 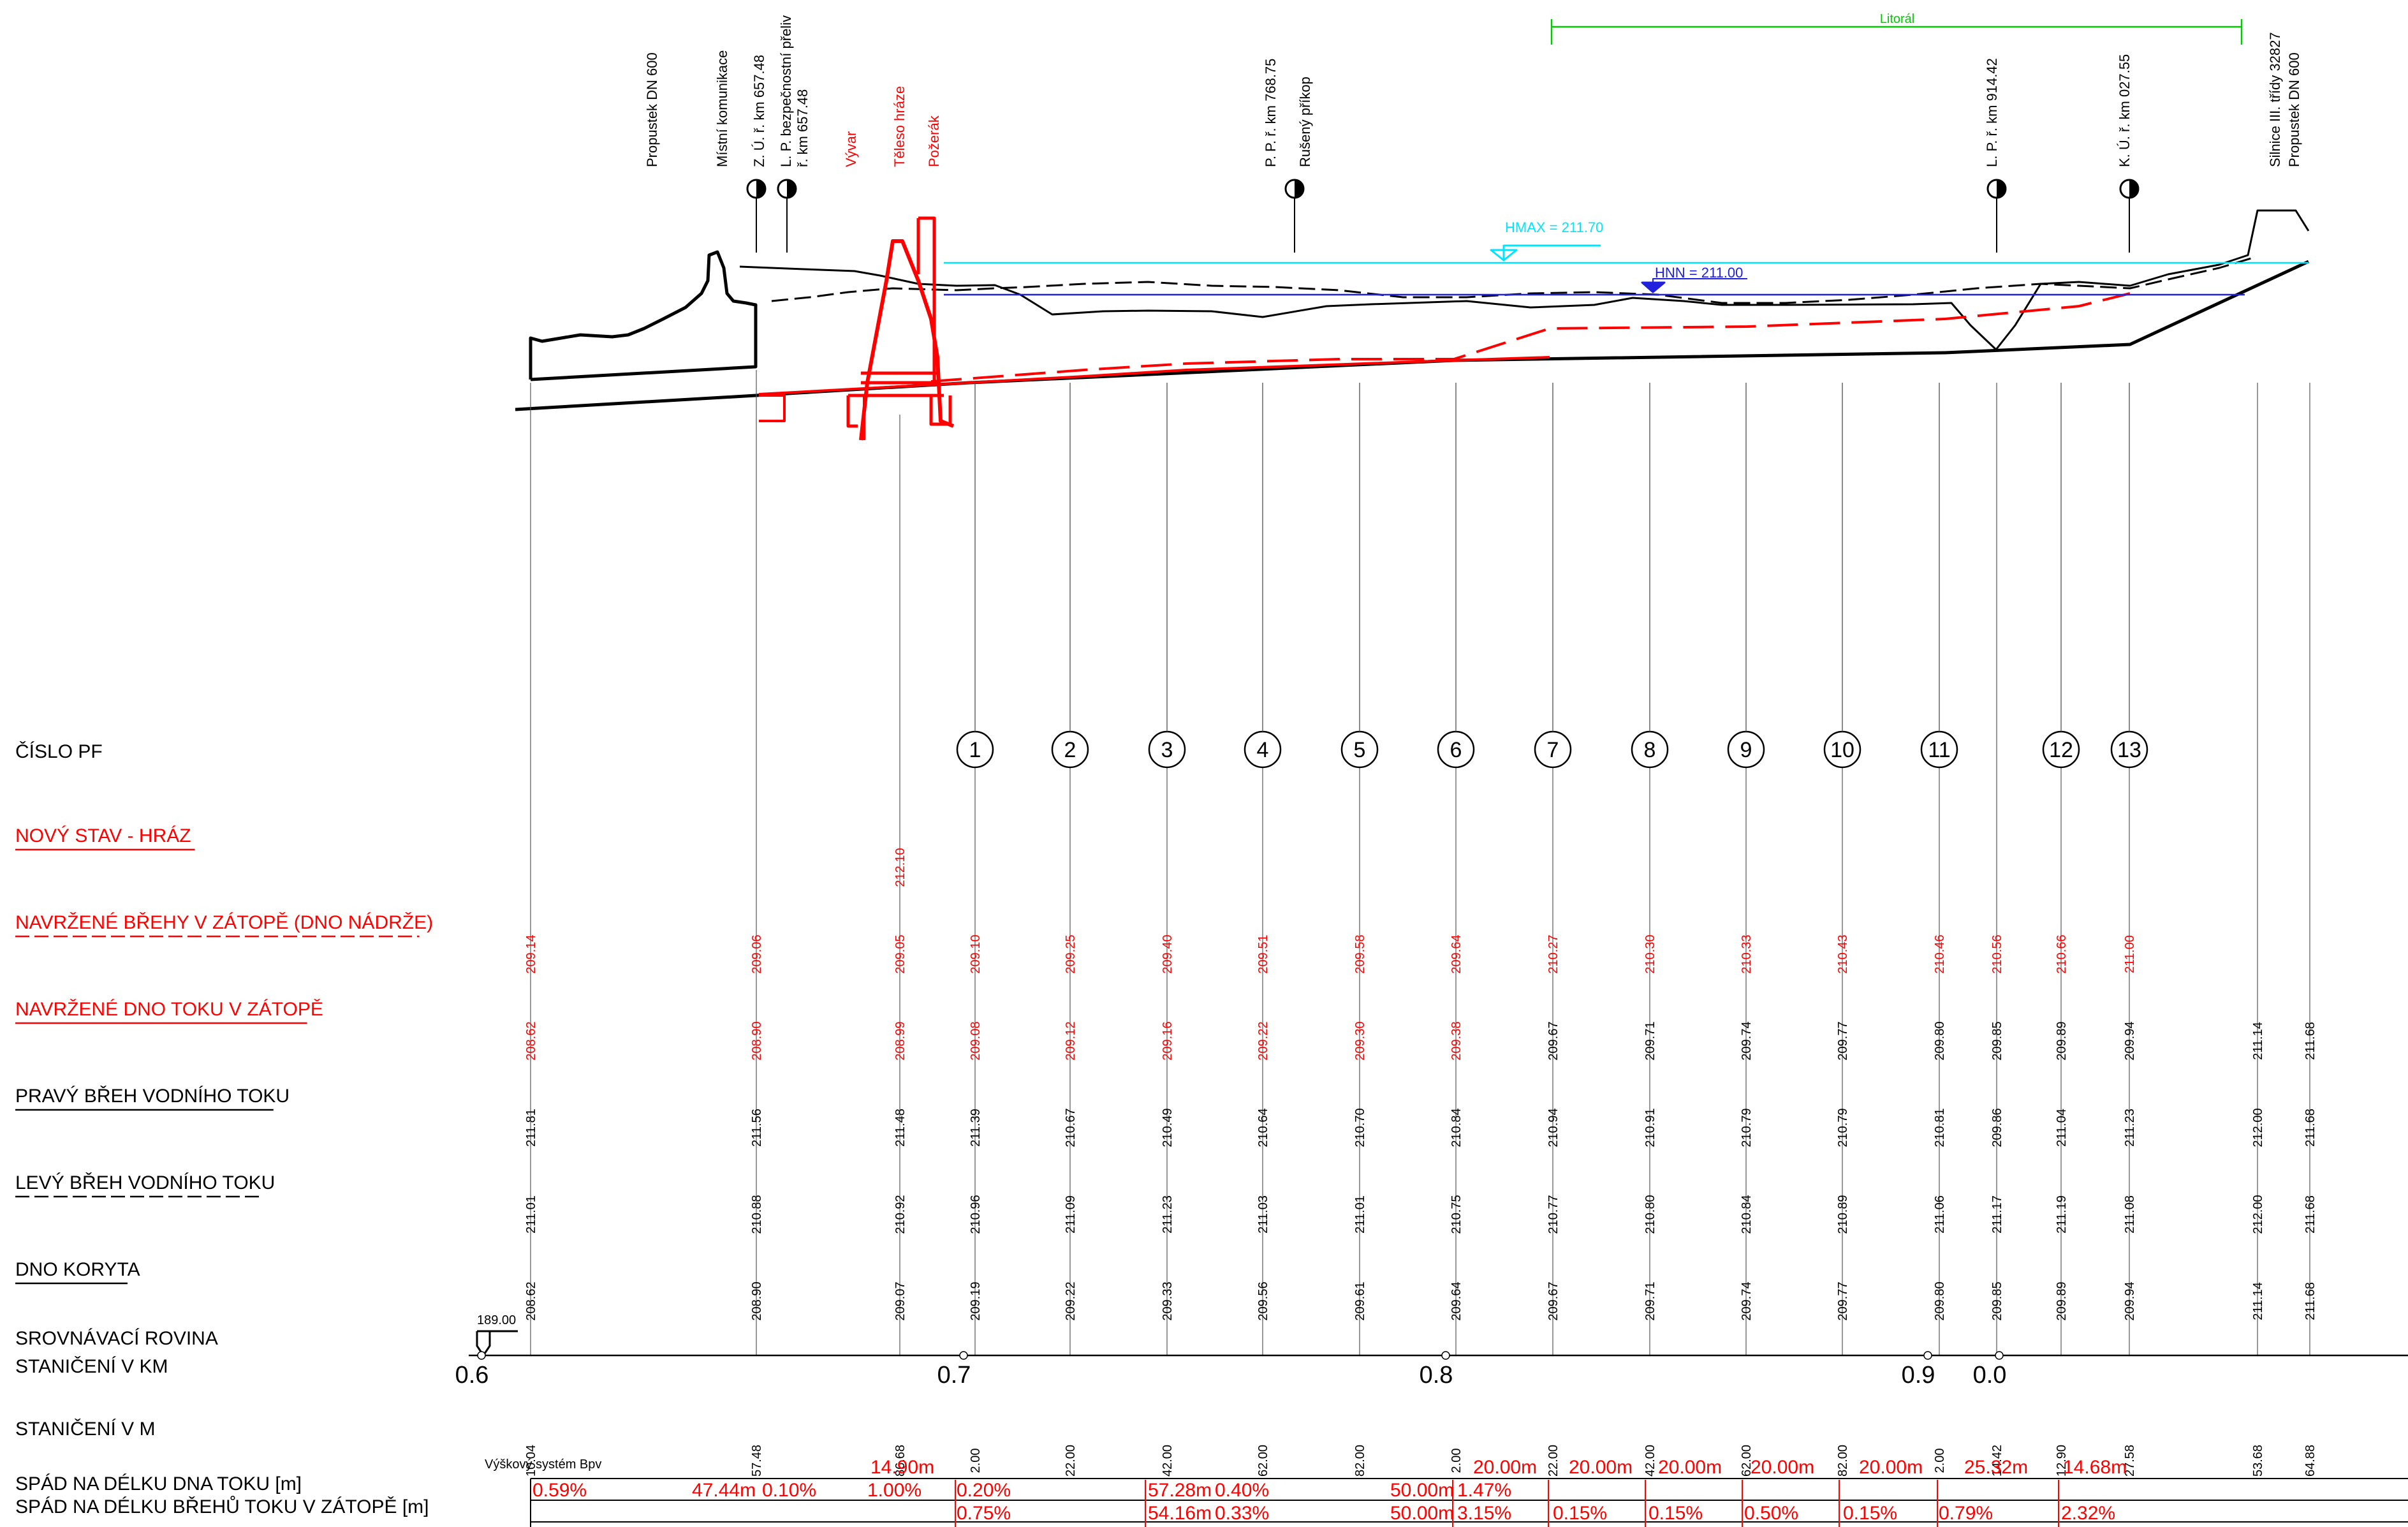 What do you see at coordinates (1843, 953) in the screenshot?
I see `value-brehy: 210.43` at bounding box center [1843, 953].